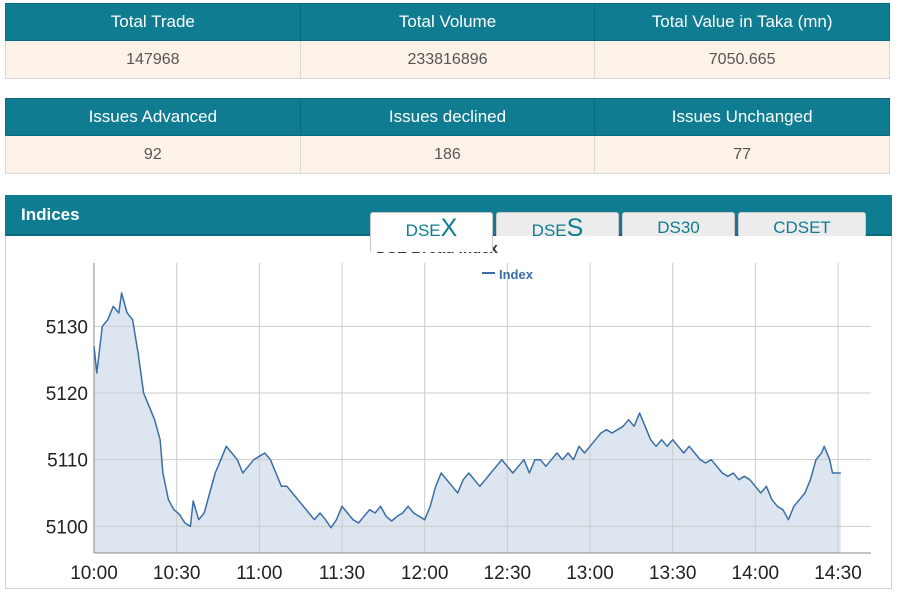 This screenshot has width=900, height=600. What do you see at coordinates (342, 573) in the screenshot?
I see `x-tick-label: 11:30` at bounding box center [342, 573].